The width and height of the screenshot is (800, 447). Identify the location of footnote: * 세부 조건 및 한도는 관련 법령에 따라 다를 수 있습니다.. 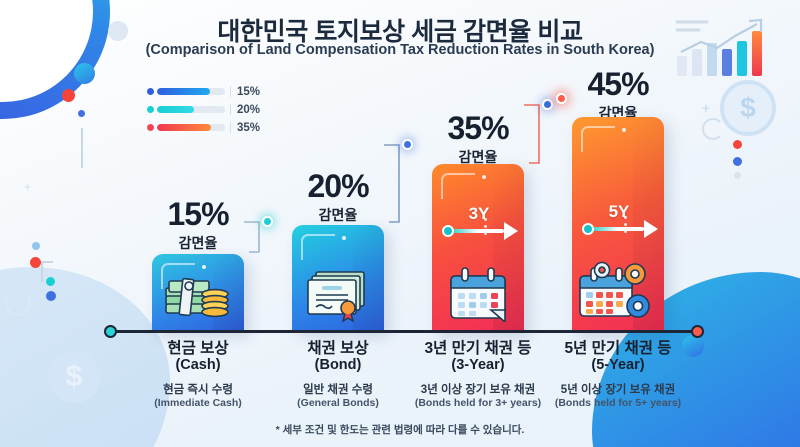
(400, 430).